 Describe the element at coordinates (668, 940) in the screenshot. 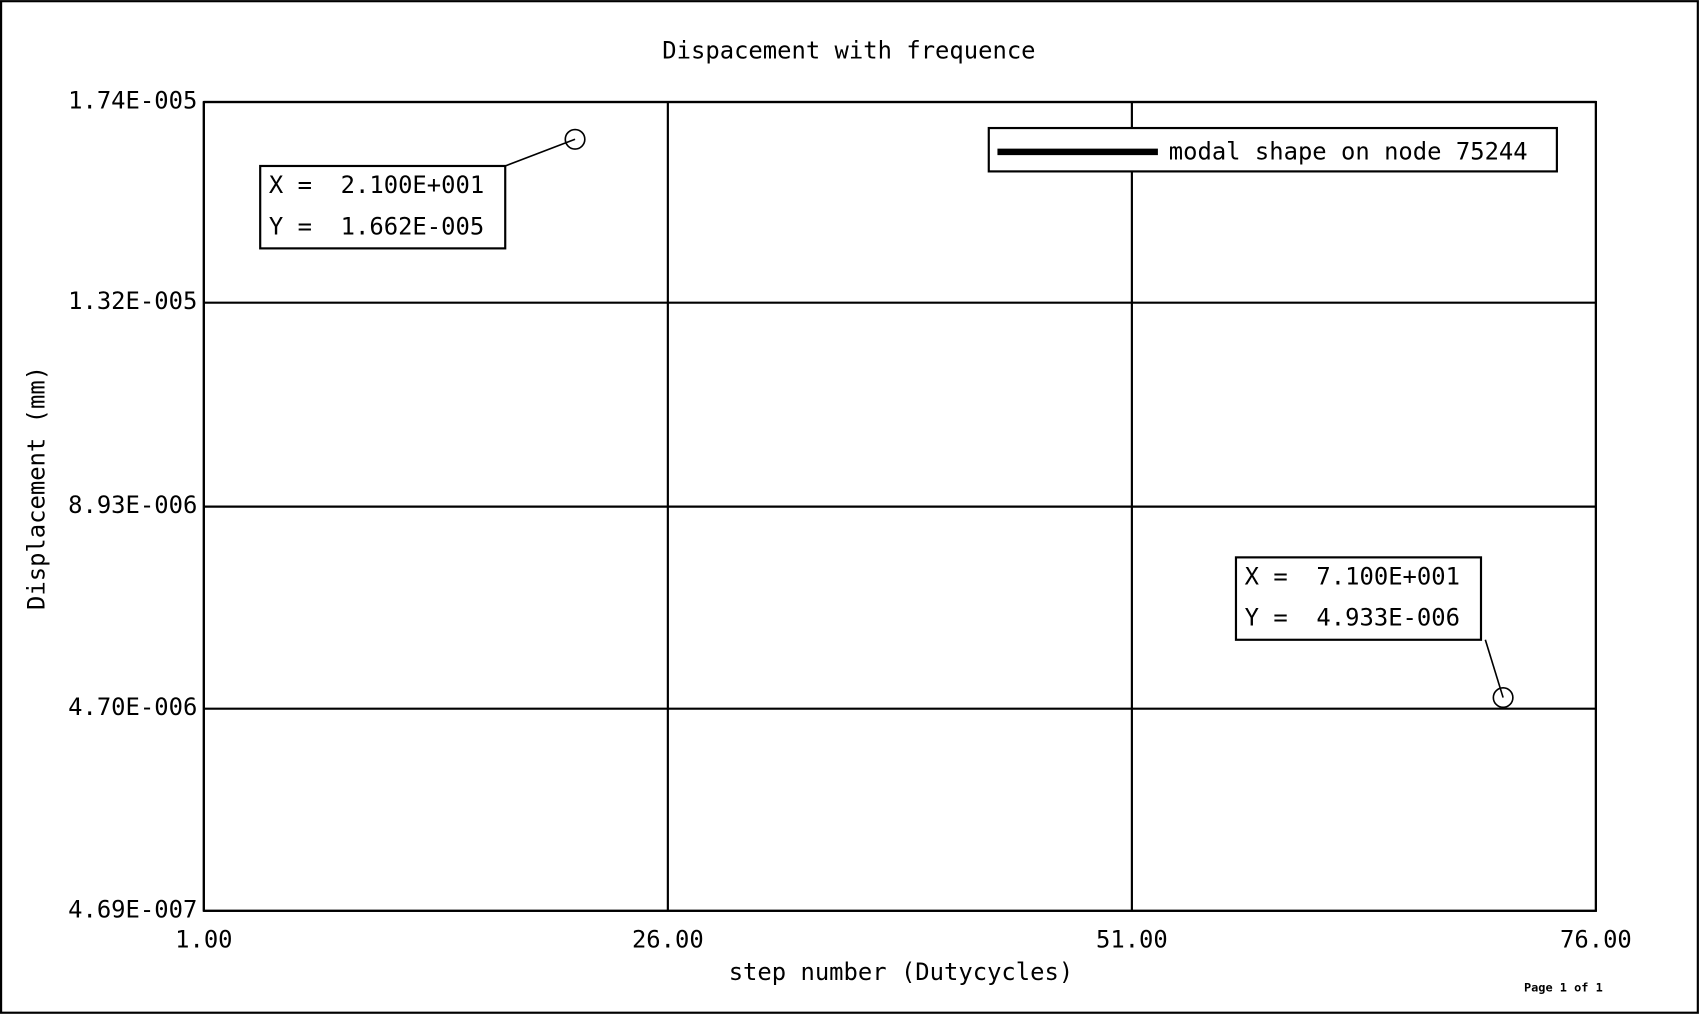

I see `x-tick-label: 26.00` at that location.